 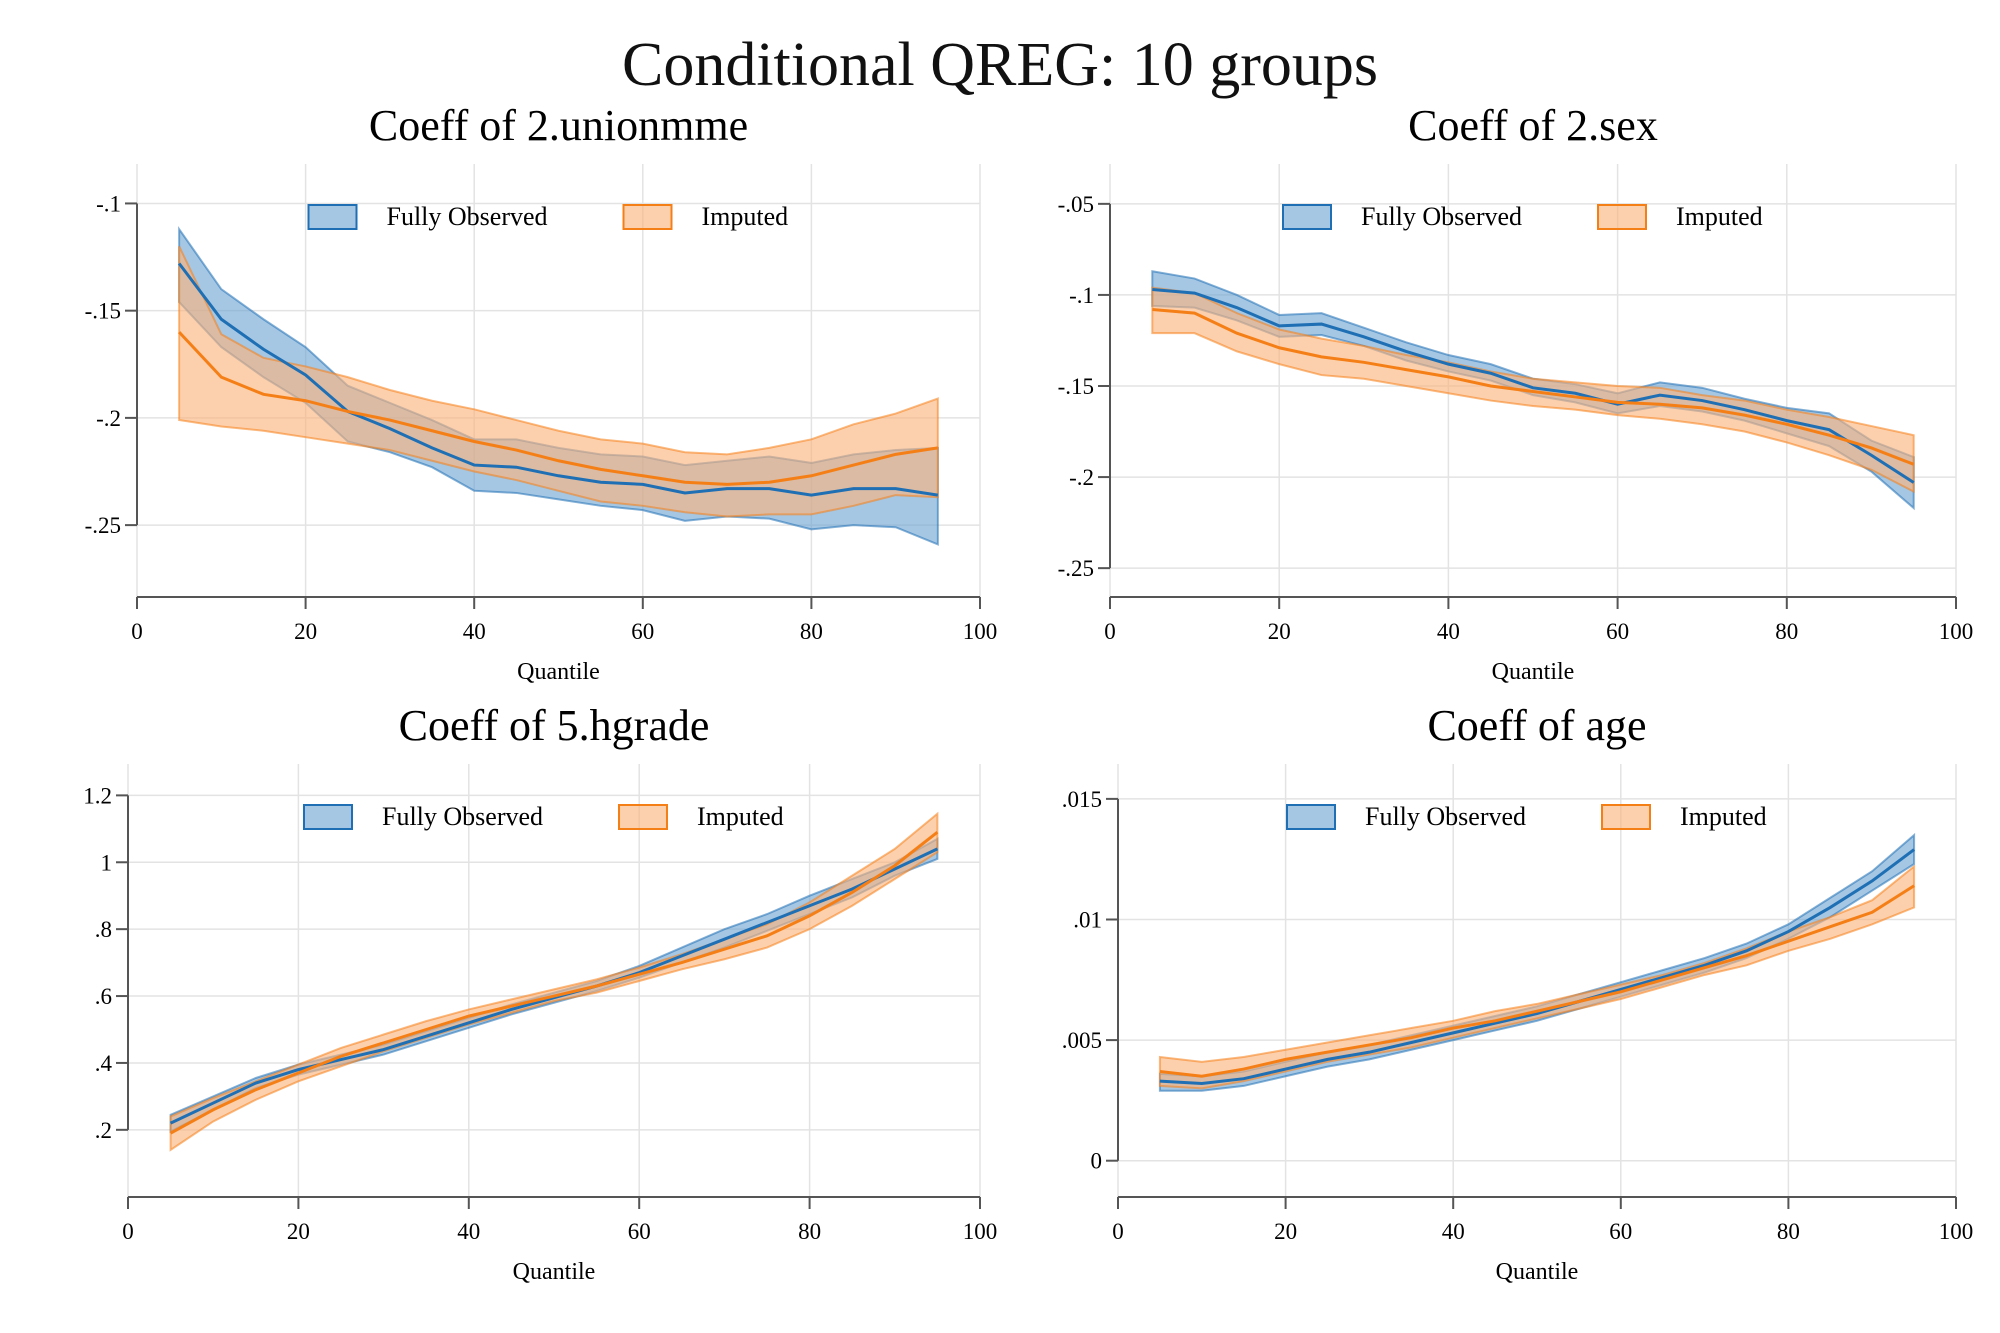 I want to click on panel-title: Coeff of 5.hgrade, so click(x=554, y=725).